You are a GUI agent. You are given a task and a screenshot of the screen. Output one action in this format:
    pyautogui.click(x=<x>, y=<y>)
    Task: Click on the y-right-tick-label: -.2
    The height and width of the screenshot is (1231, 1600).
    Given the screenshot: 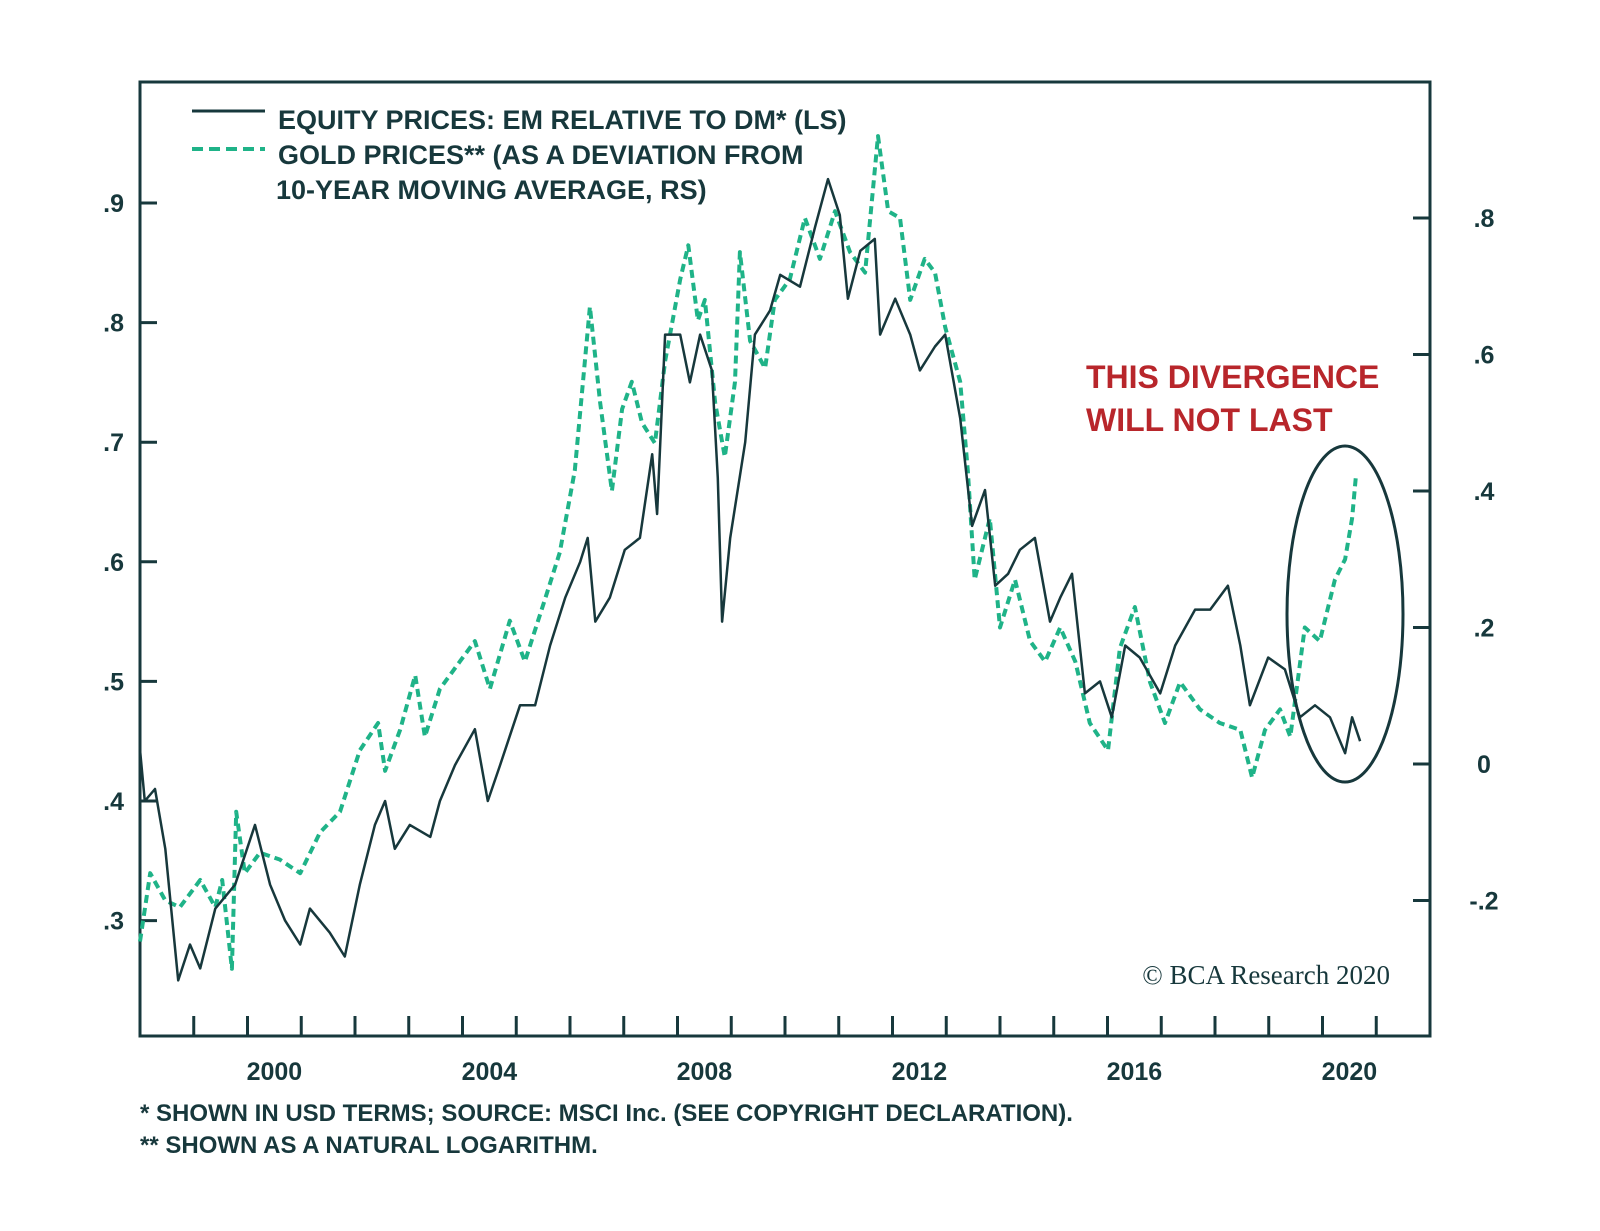 What is the action you would take?
    pyautogui.click(x=1483, y=902)
    